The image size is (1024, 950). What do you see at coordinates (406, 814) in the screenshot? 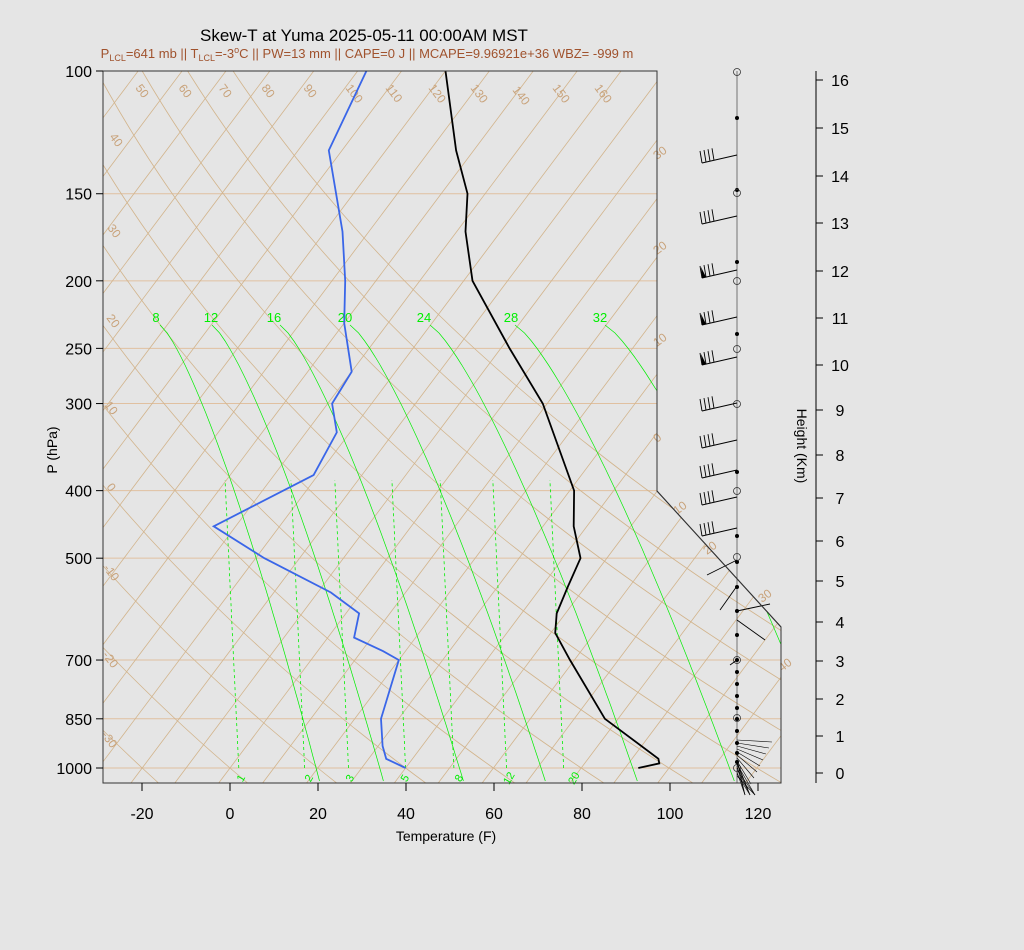
I see `temperature-tick-label: 40` at bounding box center [406, 814].